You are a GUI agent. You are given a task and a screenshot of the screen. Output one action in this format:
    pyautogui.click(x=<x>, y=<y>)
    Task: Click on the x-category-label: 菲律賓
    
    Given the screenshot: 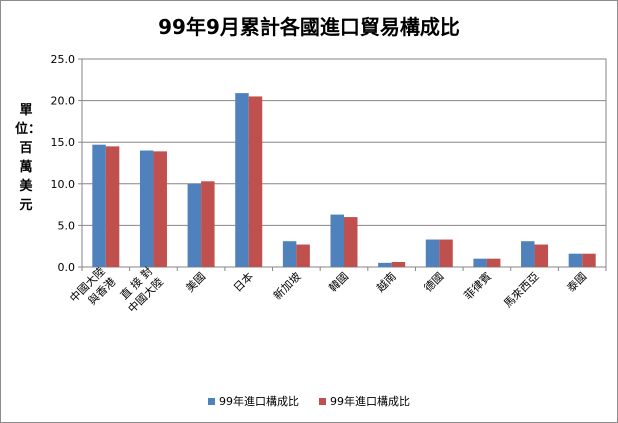 What is the action you would take?
    pyautogui.click(x=477, y=285)
    